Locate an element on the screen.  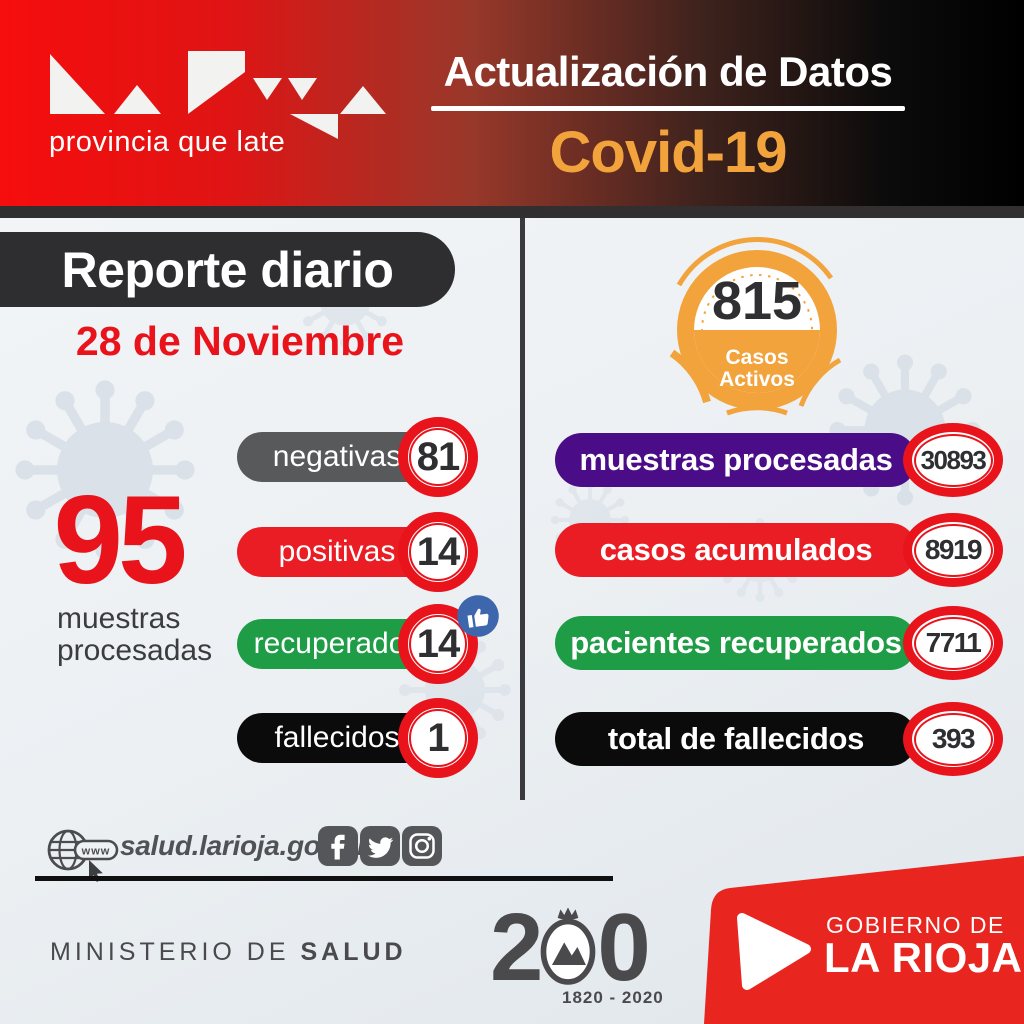
logo-tagline: provincia que late is located at coordinates (167, 142).